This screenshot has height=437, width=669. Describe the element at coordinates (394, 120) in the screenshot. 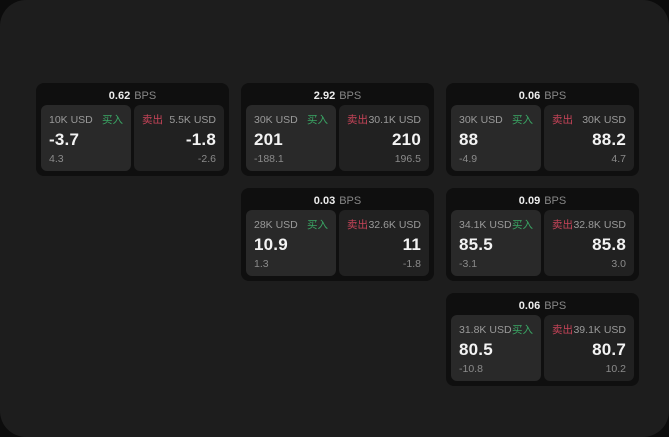

I see `sell-amount: 30.1K USD` at that location.